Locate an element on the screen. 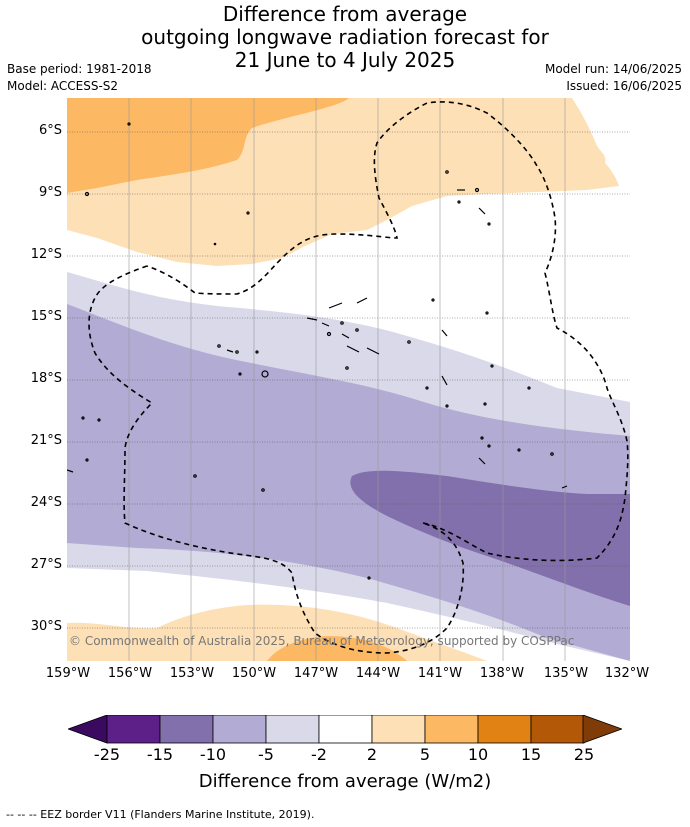 The width and height of the screenshot is (690, 827). colorbar-over-arrow is located at coordinates (602, 729).